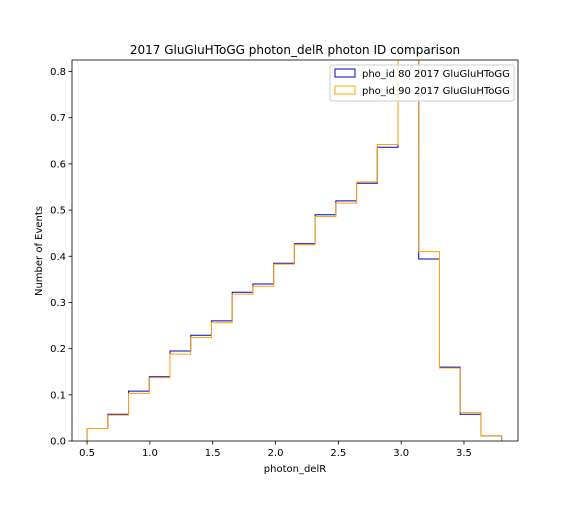 The image size is (576, 508). I want to click on x-tick-label: 2.0, so click(276, 453).